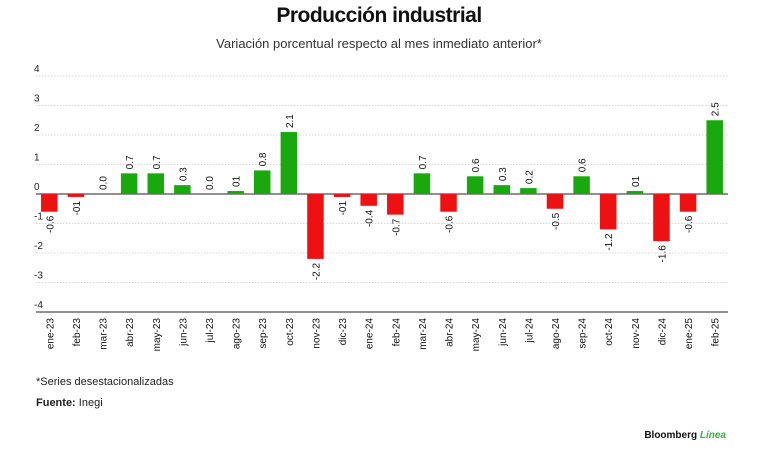 The image size is (758, 457). I want to click on data-label: -0.4, so click(370, 218).